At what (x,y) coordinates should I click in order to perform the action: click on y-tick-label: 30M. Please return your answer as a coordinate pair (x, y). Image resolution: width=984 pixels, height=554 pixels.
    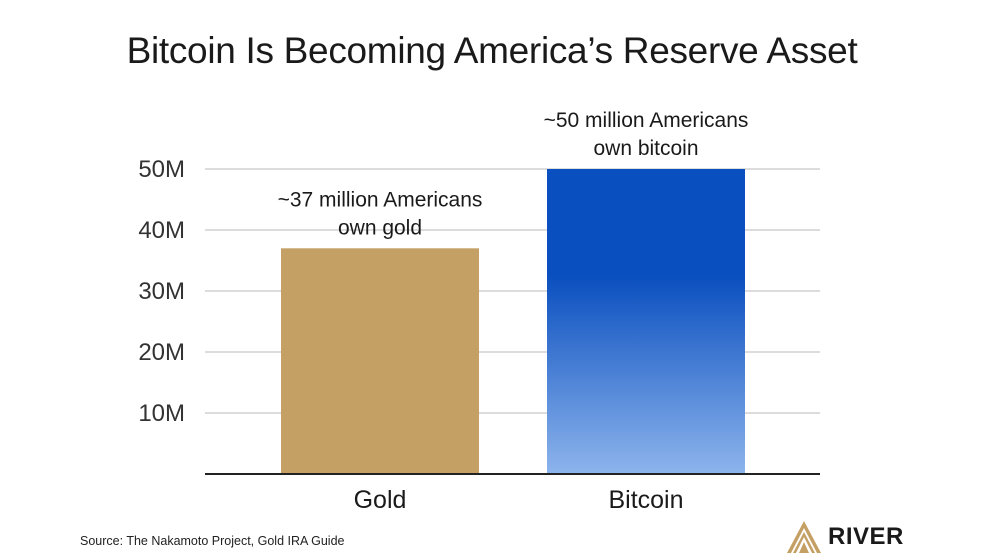
    Looking at the image, I should click on (161, 291).